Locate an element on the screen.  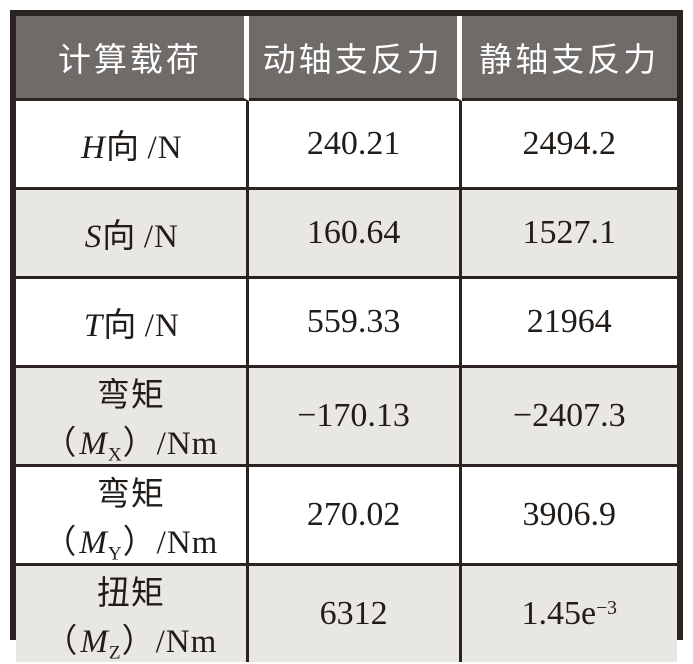
dynamic-value-cell: 270.02 is located at coordinates (355, 516).